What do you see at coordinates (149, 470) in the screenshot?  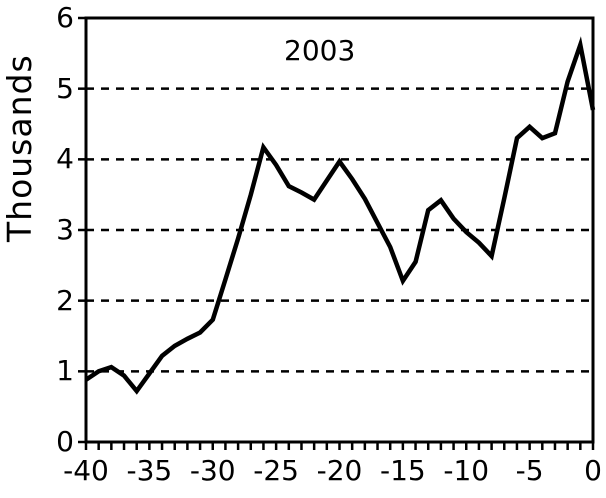 I see `x-tick-label: -35` at bounding box center [149, 470].